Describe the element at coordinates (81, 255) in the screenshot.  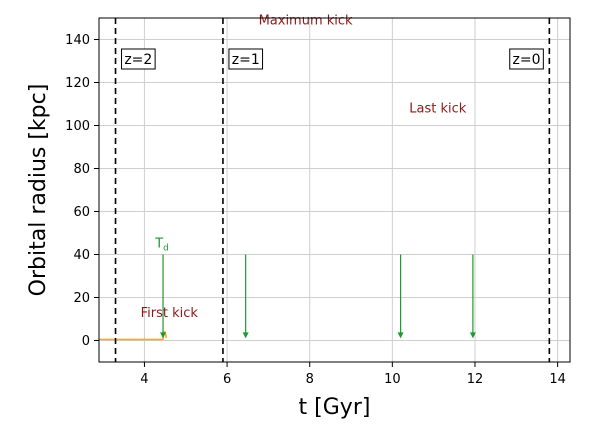
I see `y-tick-label: 40` at that location.